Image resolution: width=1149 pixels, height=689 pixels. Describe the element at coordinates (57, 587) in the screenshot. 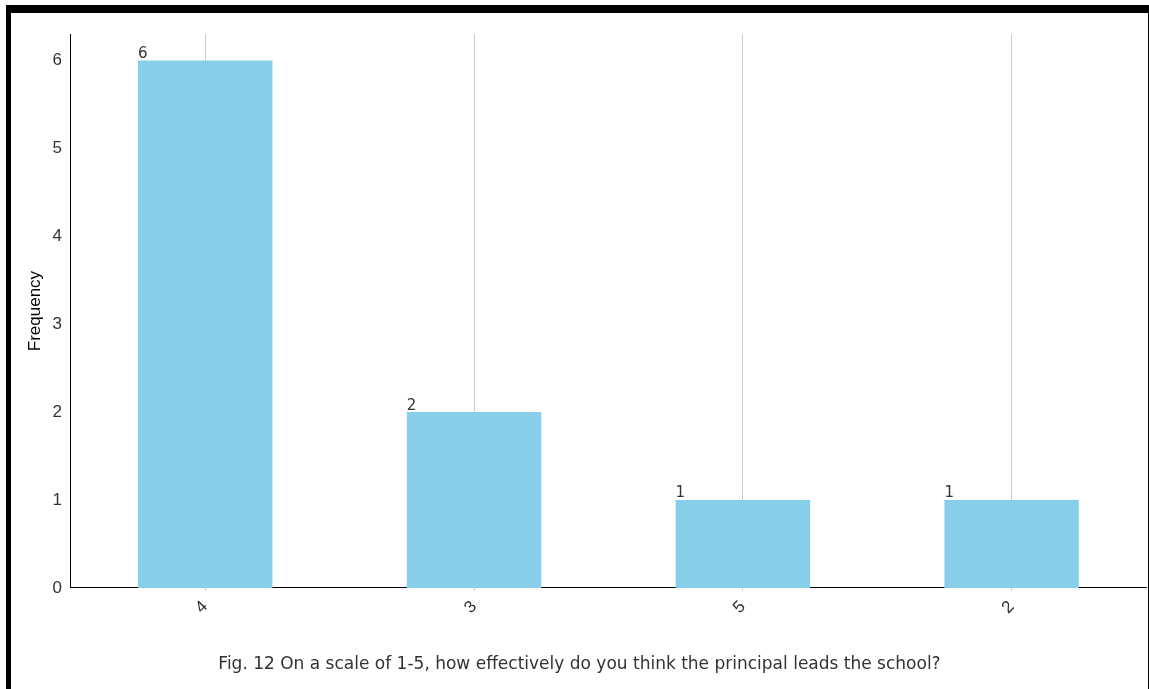

I see `y-tick-label: 0` at that location.